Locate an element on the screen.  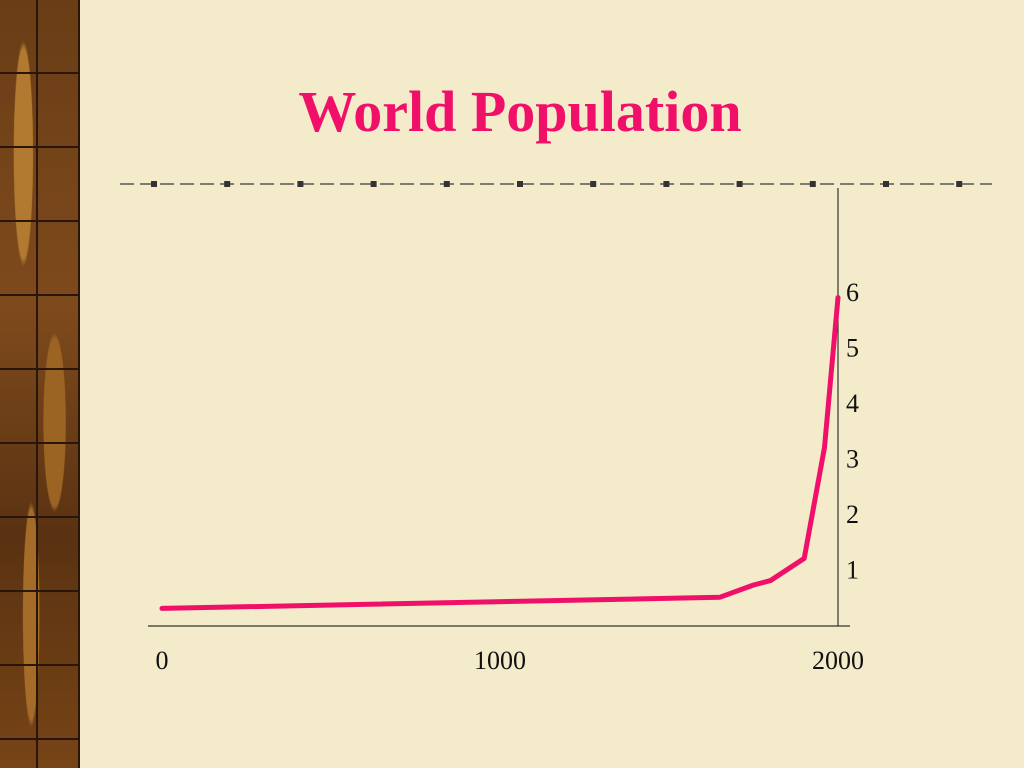
x-tick-labels: 0 1000 2000 is located at coordinates (510, 660).